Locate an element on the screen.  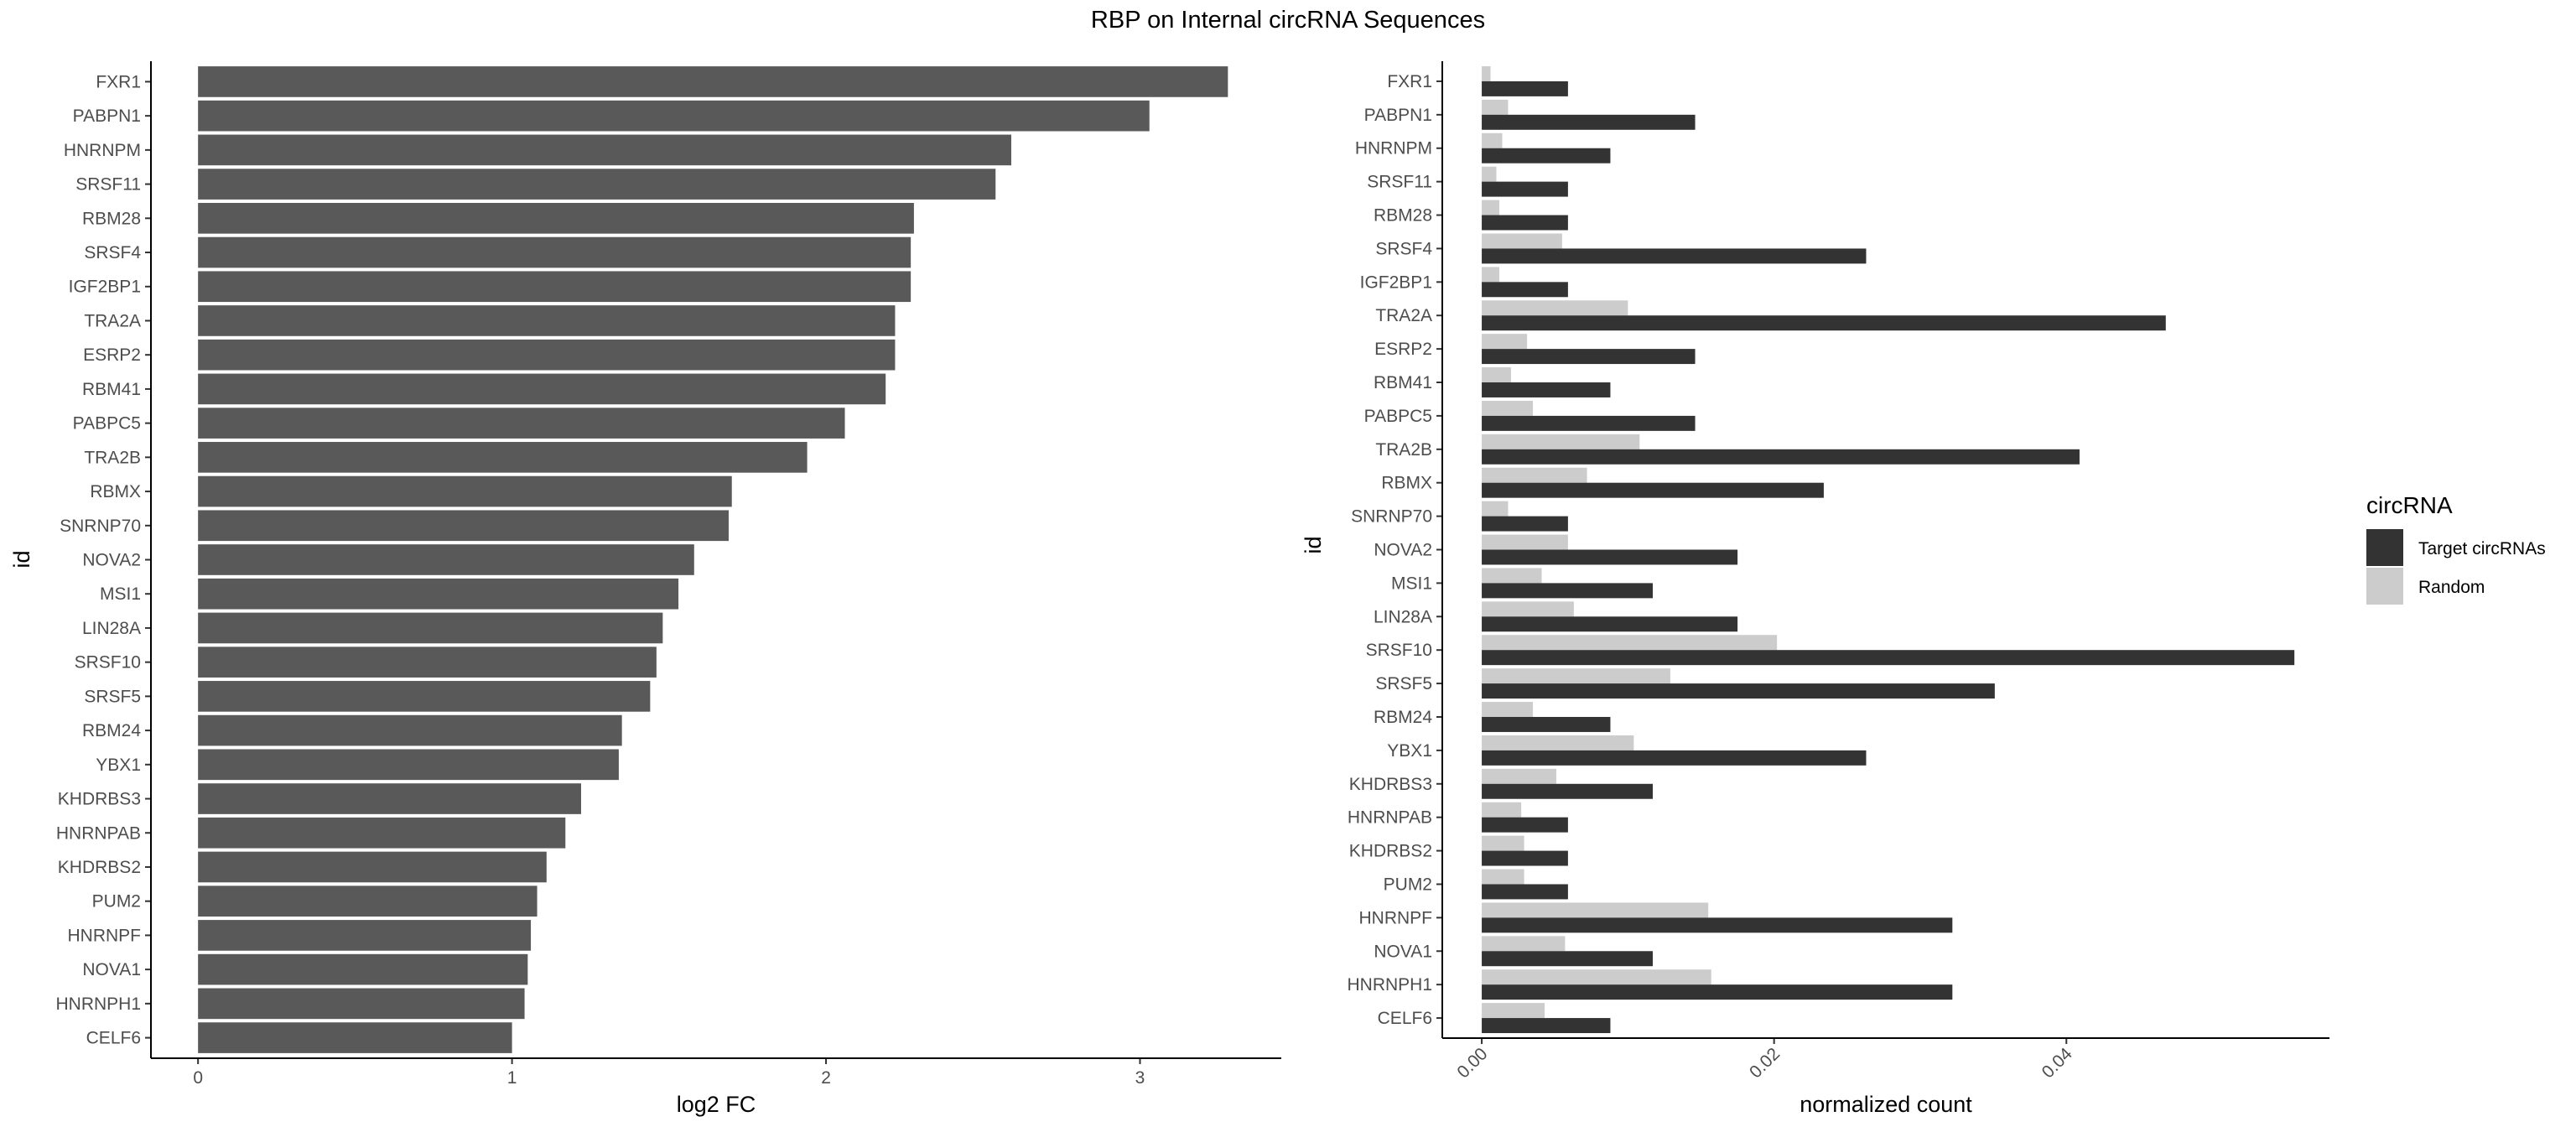
bar-fxr1 is located at coordinates (713, 81).